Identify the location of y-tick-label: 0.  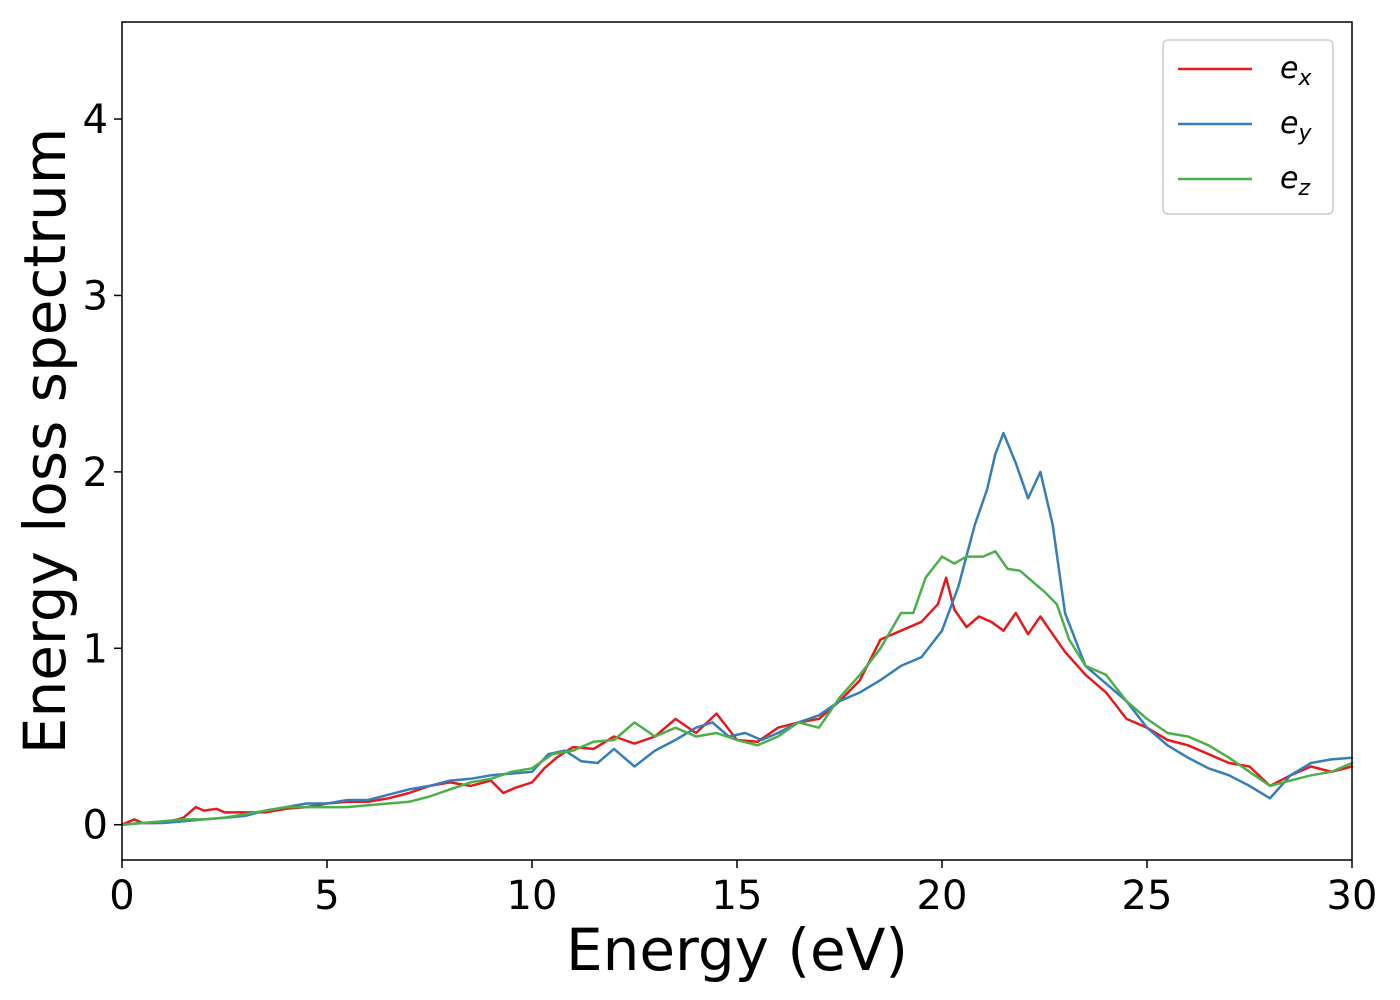
(95, 826).